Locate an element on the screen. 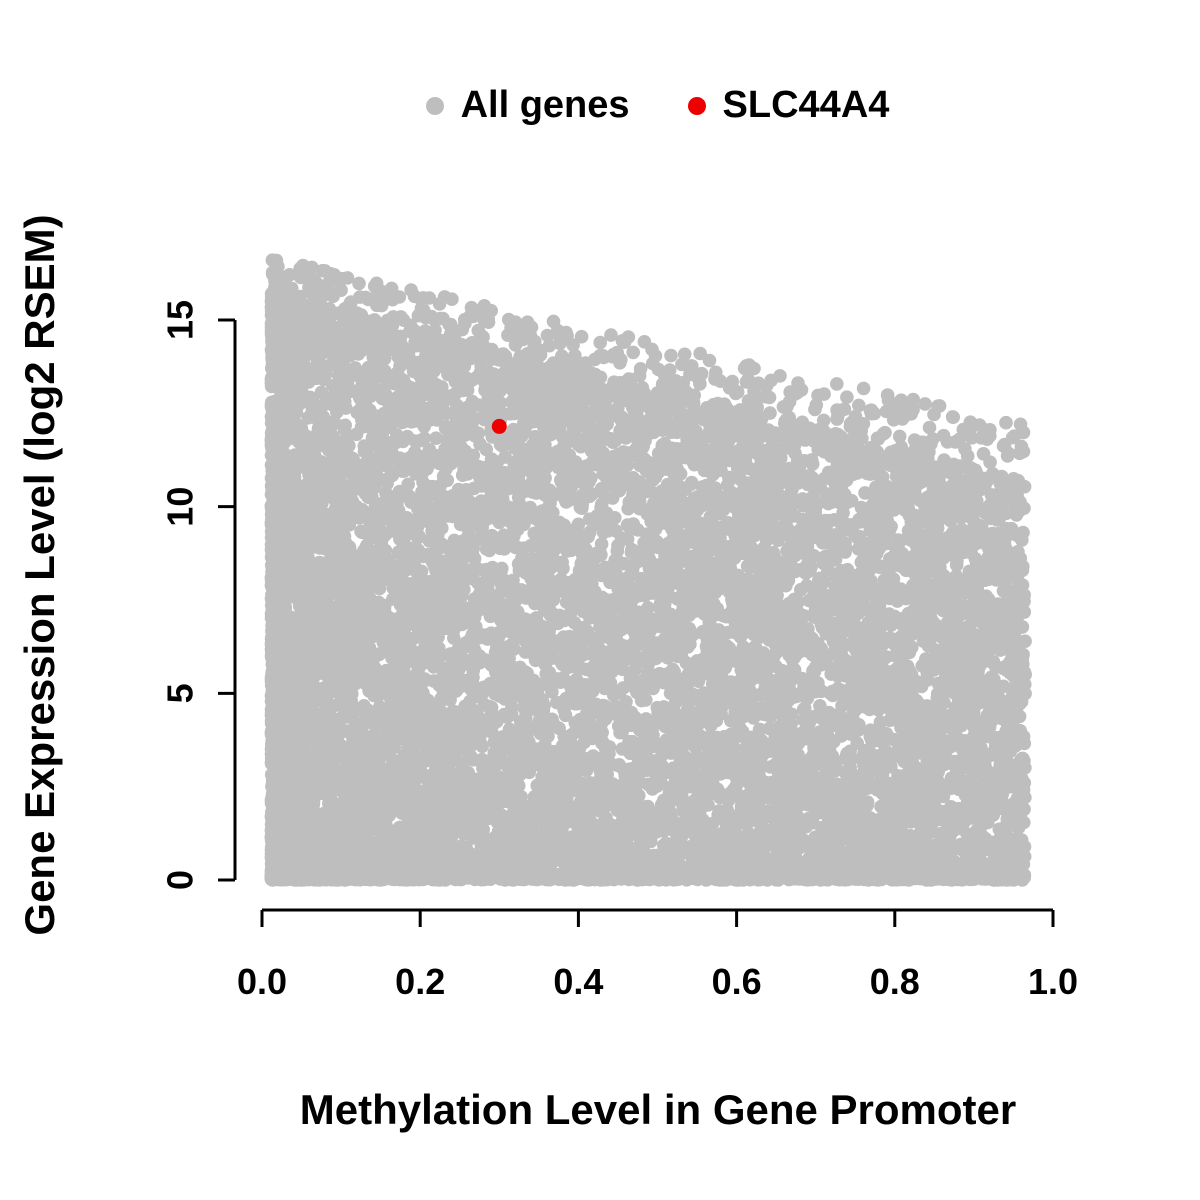 Image resolution: width=1200 pixels, height=1200 pixels. x-tick-label: 0.0 is located at coordinates (262, 981).